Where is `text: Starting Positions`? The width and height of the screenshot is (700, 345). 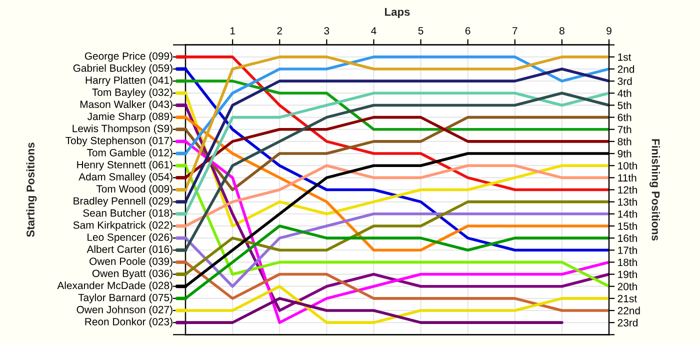
text: Starting Positions is located at coordinates (31, 189).